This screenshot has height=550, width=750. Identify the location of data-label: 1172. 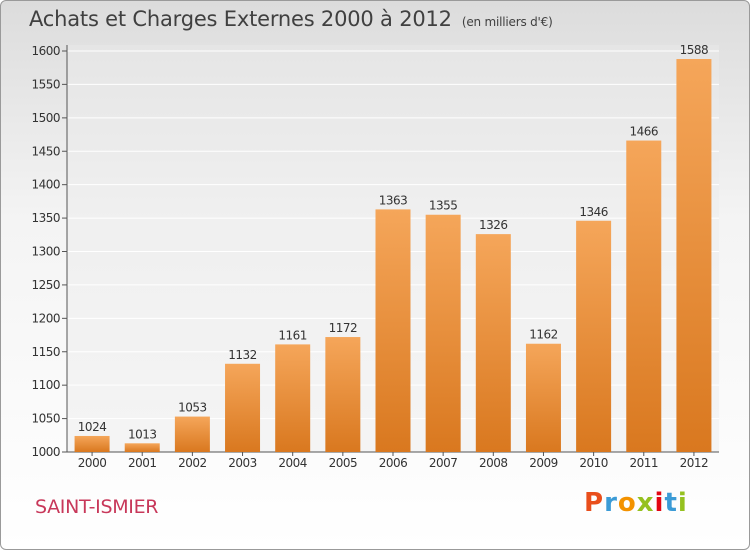
(343, 328).